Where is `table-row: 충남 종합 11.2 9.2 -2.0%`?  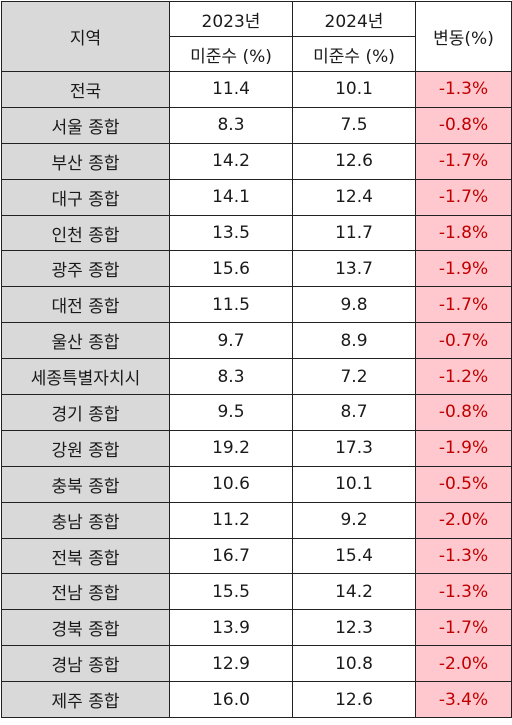 table-row: 충남 종합 11.2 9.2 -2.0% is located at coordinates (256, 520).